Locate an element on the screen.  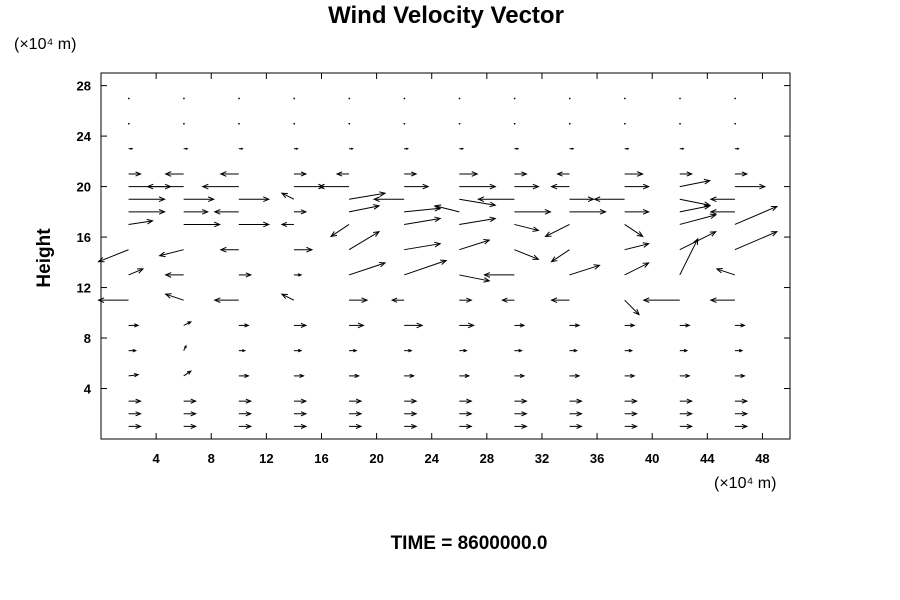
y-tick-label: 12 is located at coordinates (84, 288).